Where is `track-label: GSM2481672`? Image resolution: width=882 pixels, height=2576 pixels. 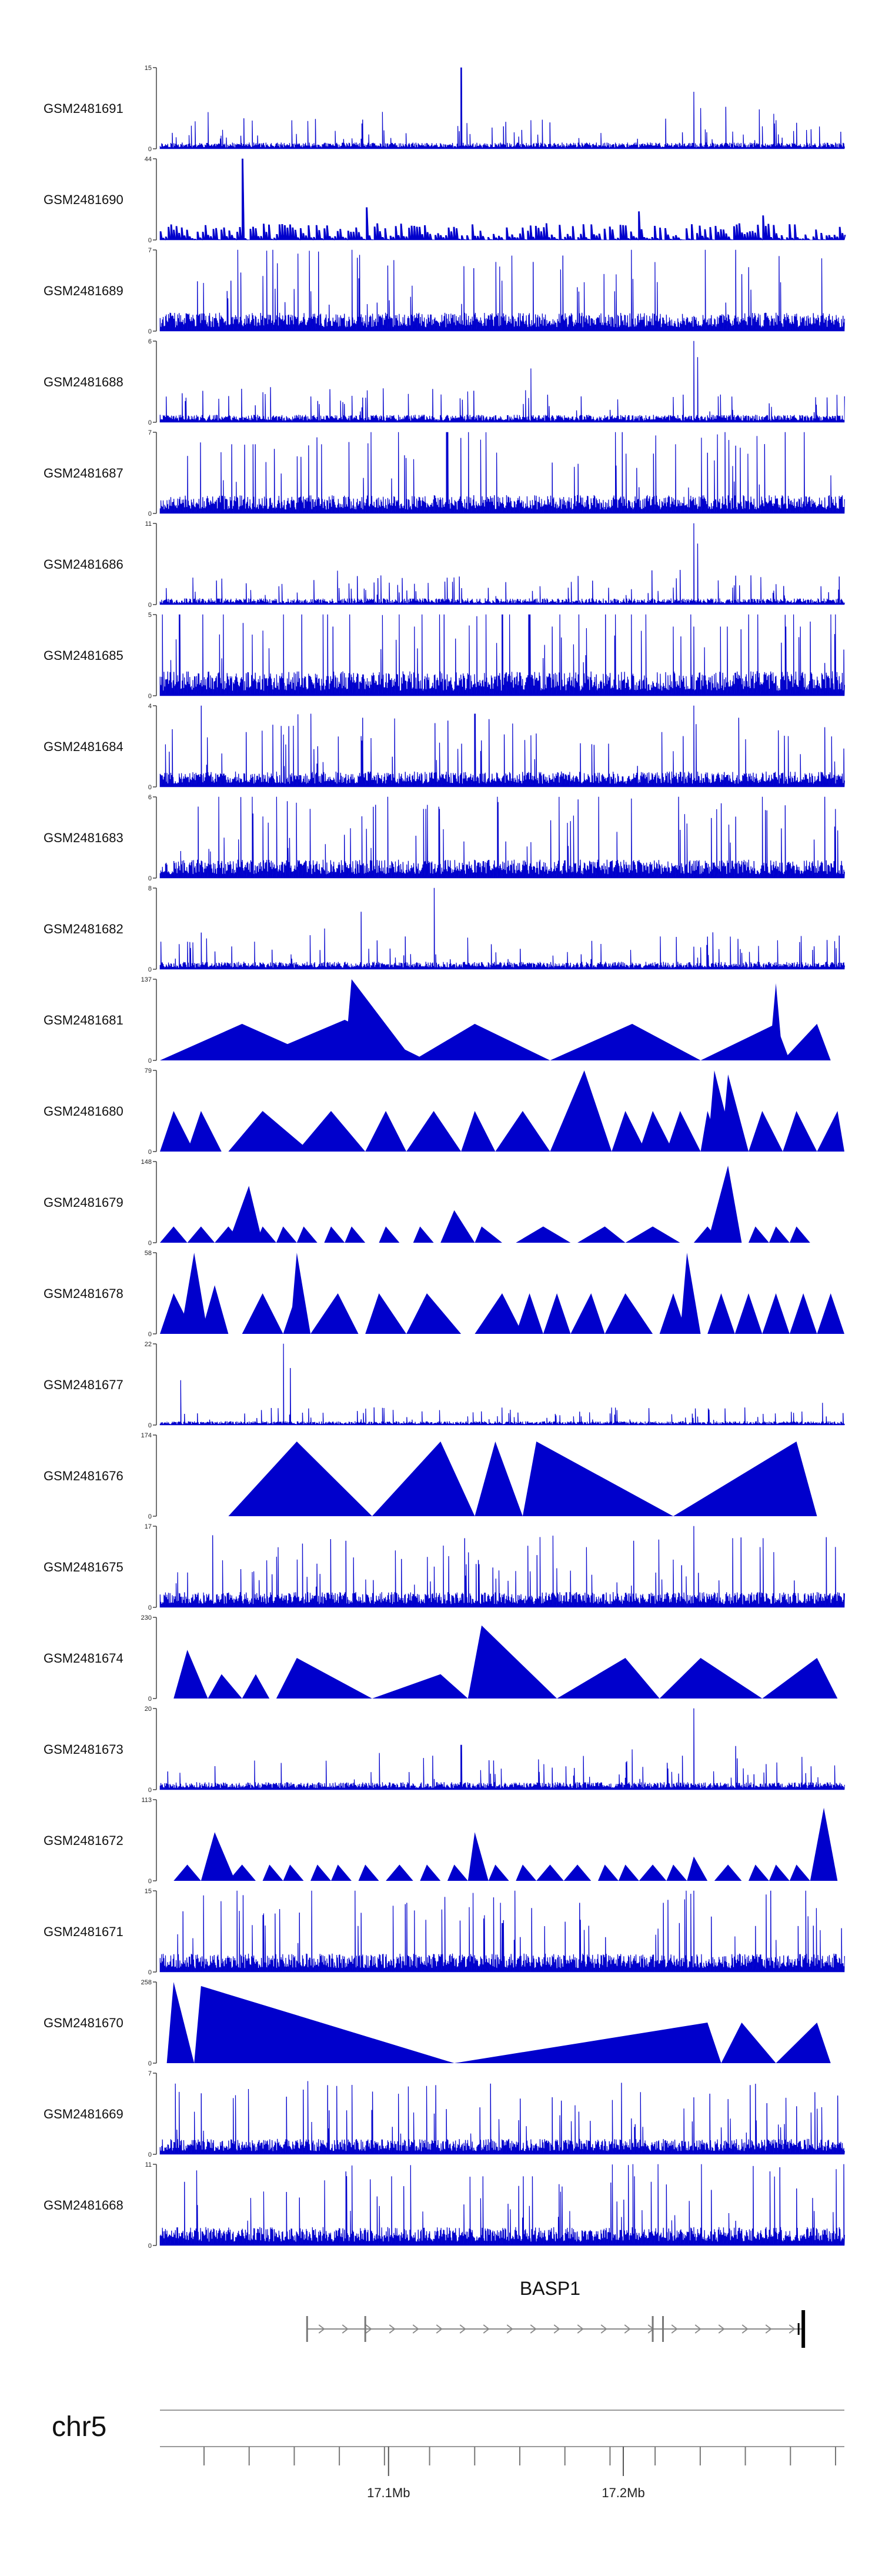
track-label: GSM2481672 is located at coordinates (83, 1840).